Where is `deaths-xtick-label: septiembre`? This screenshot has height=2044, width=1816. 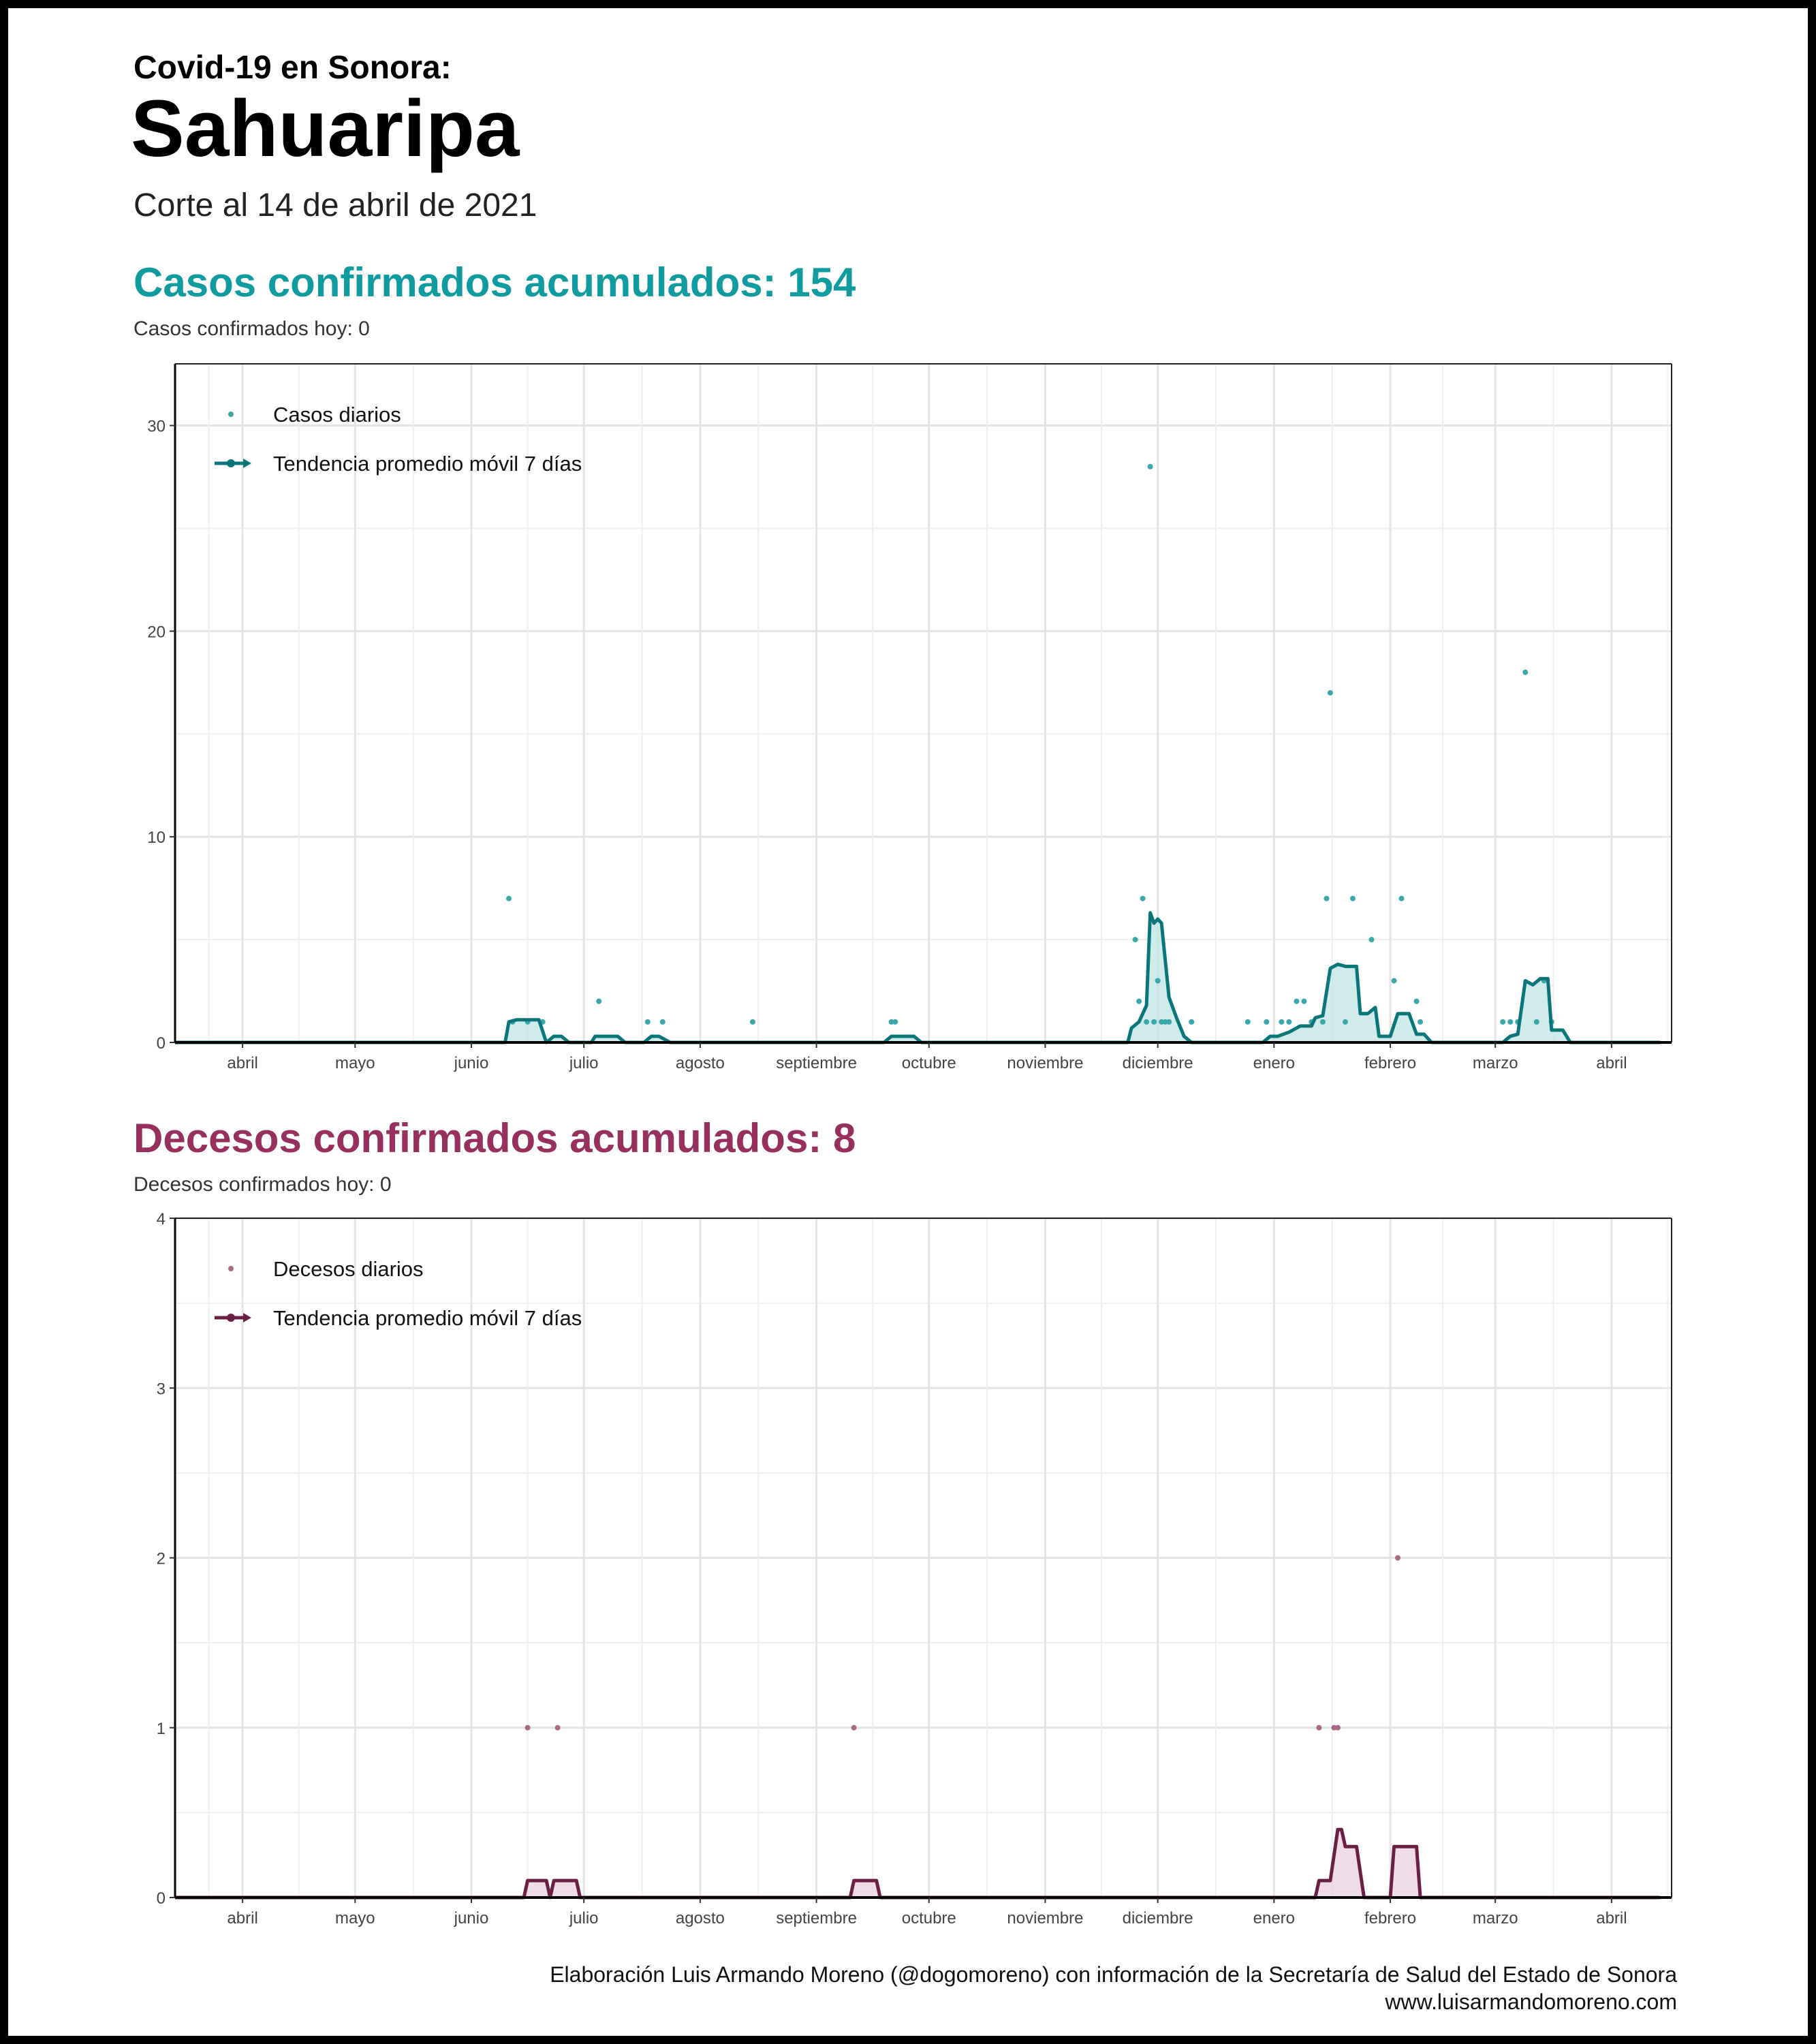
deaths-xtick-label: septiembre is located at coordinates (817, 1918).